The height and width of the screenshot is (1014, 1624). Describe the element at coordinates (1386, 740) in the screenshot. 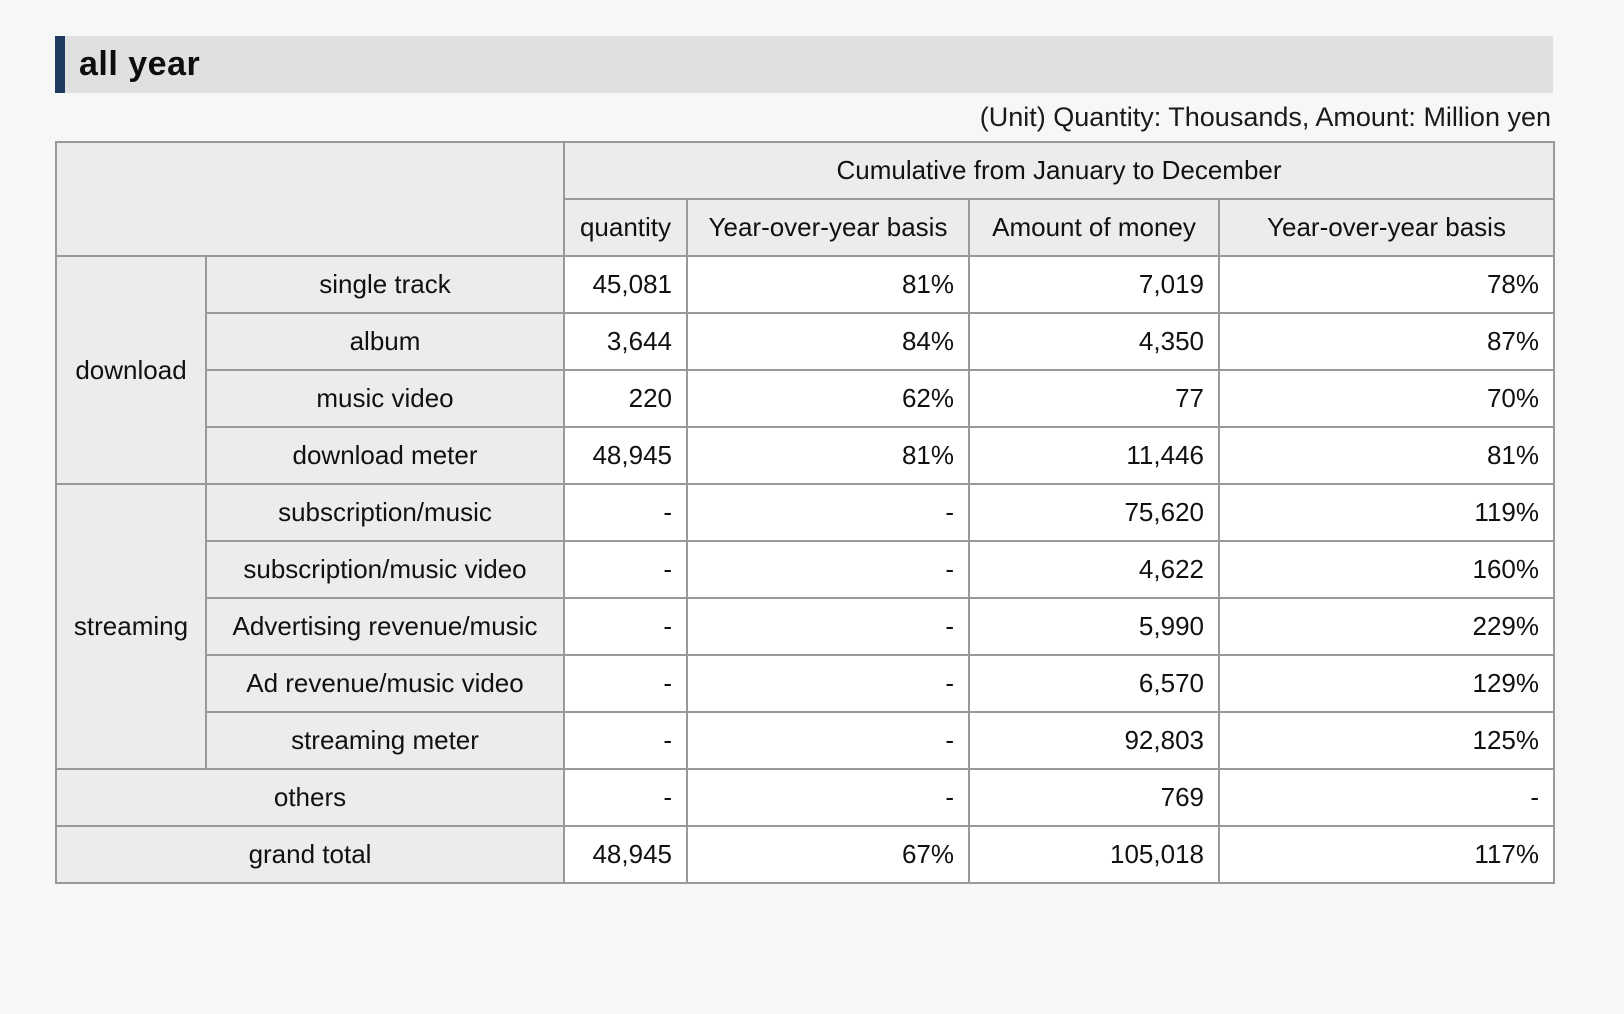

I see `cell-amount-yoy: 125%` at that location.